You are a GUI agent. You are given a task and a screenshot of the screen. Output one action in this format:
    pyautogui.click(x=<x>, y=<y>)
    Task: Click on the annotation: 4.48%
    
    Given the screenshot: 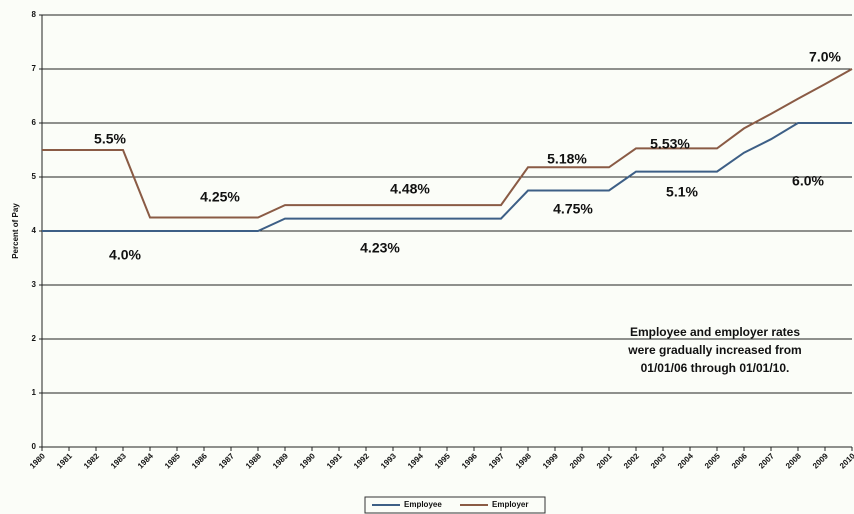 What is the action you would take?
    pyautogui.click(x=410, y=189)
    